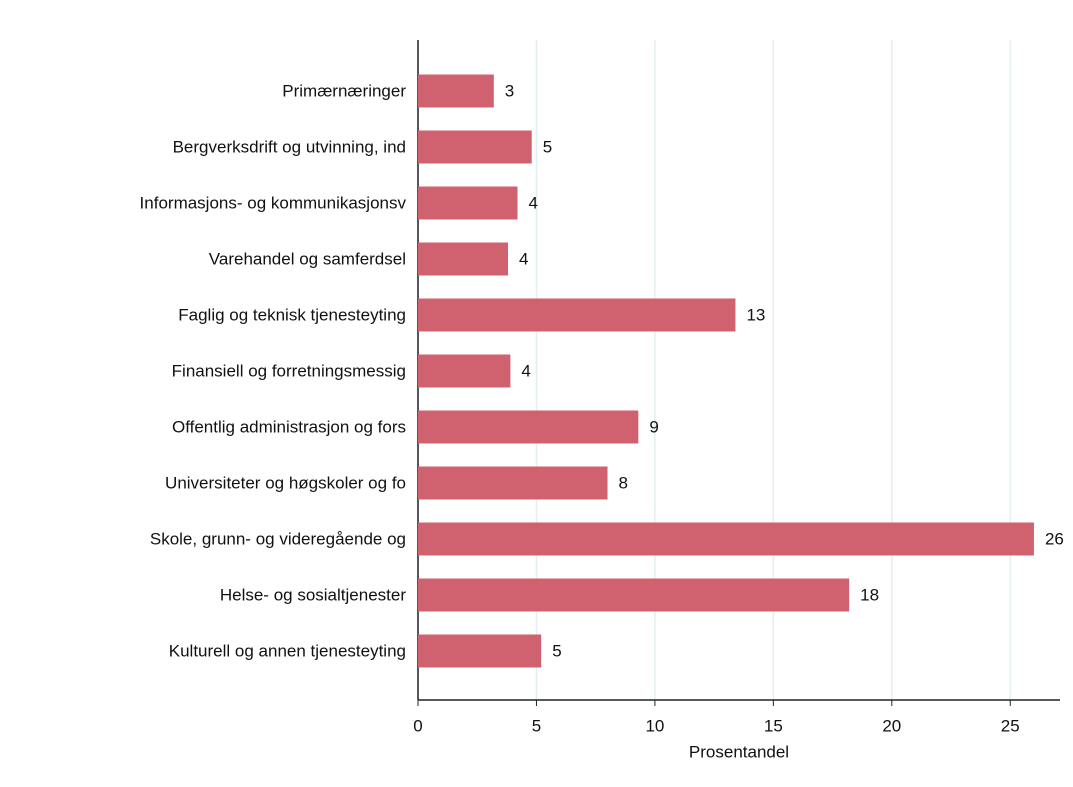  I want to click on x-tick-label: 20, so click(891, 725).